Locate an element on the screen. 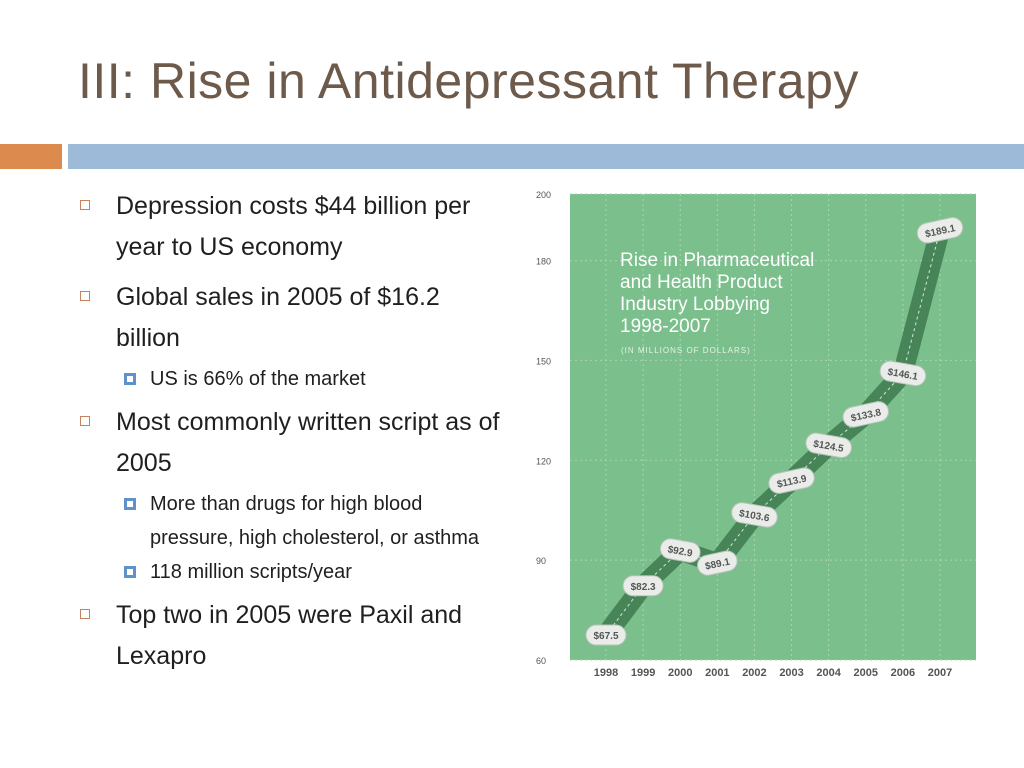 The height and width of the screenshot is (768, 1024). data-point: $189.1 is located at coordinates (940, 230).